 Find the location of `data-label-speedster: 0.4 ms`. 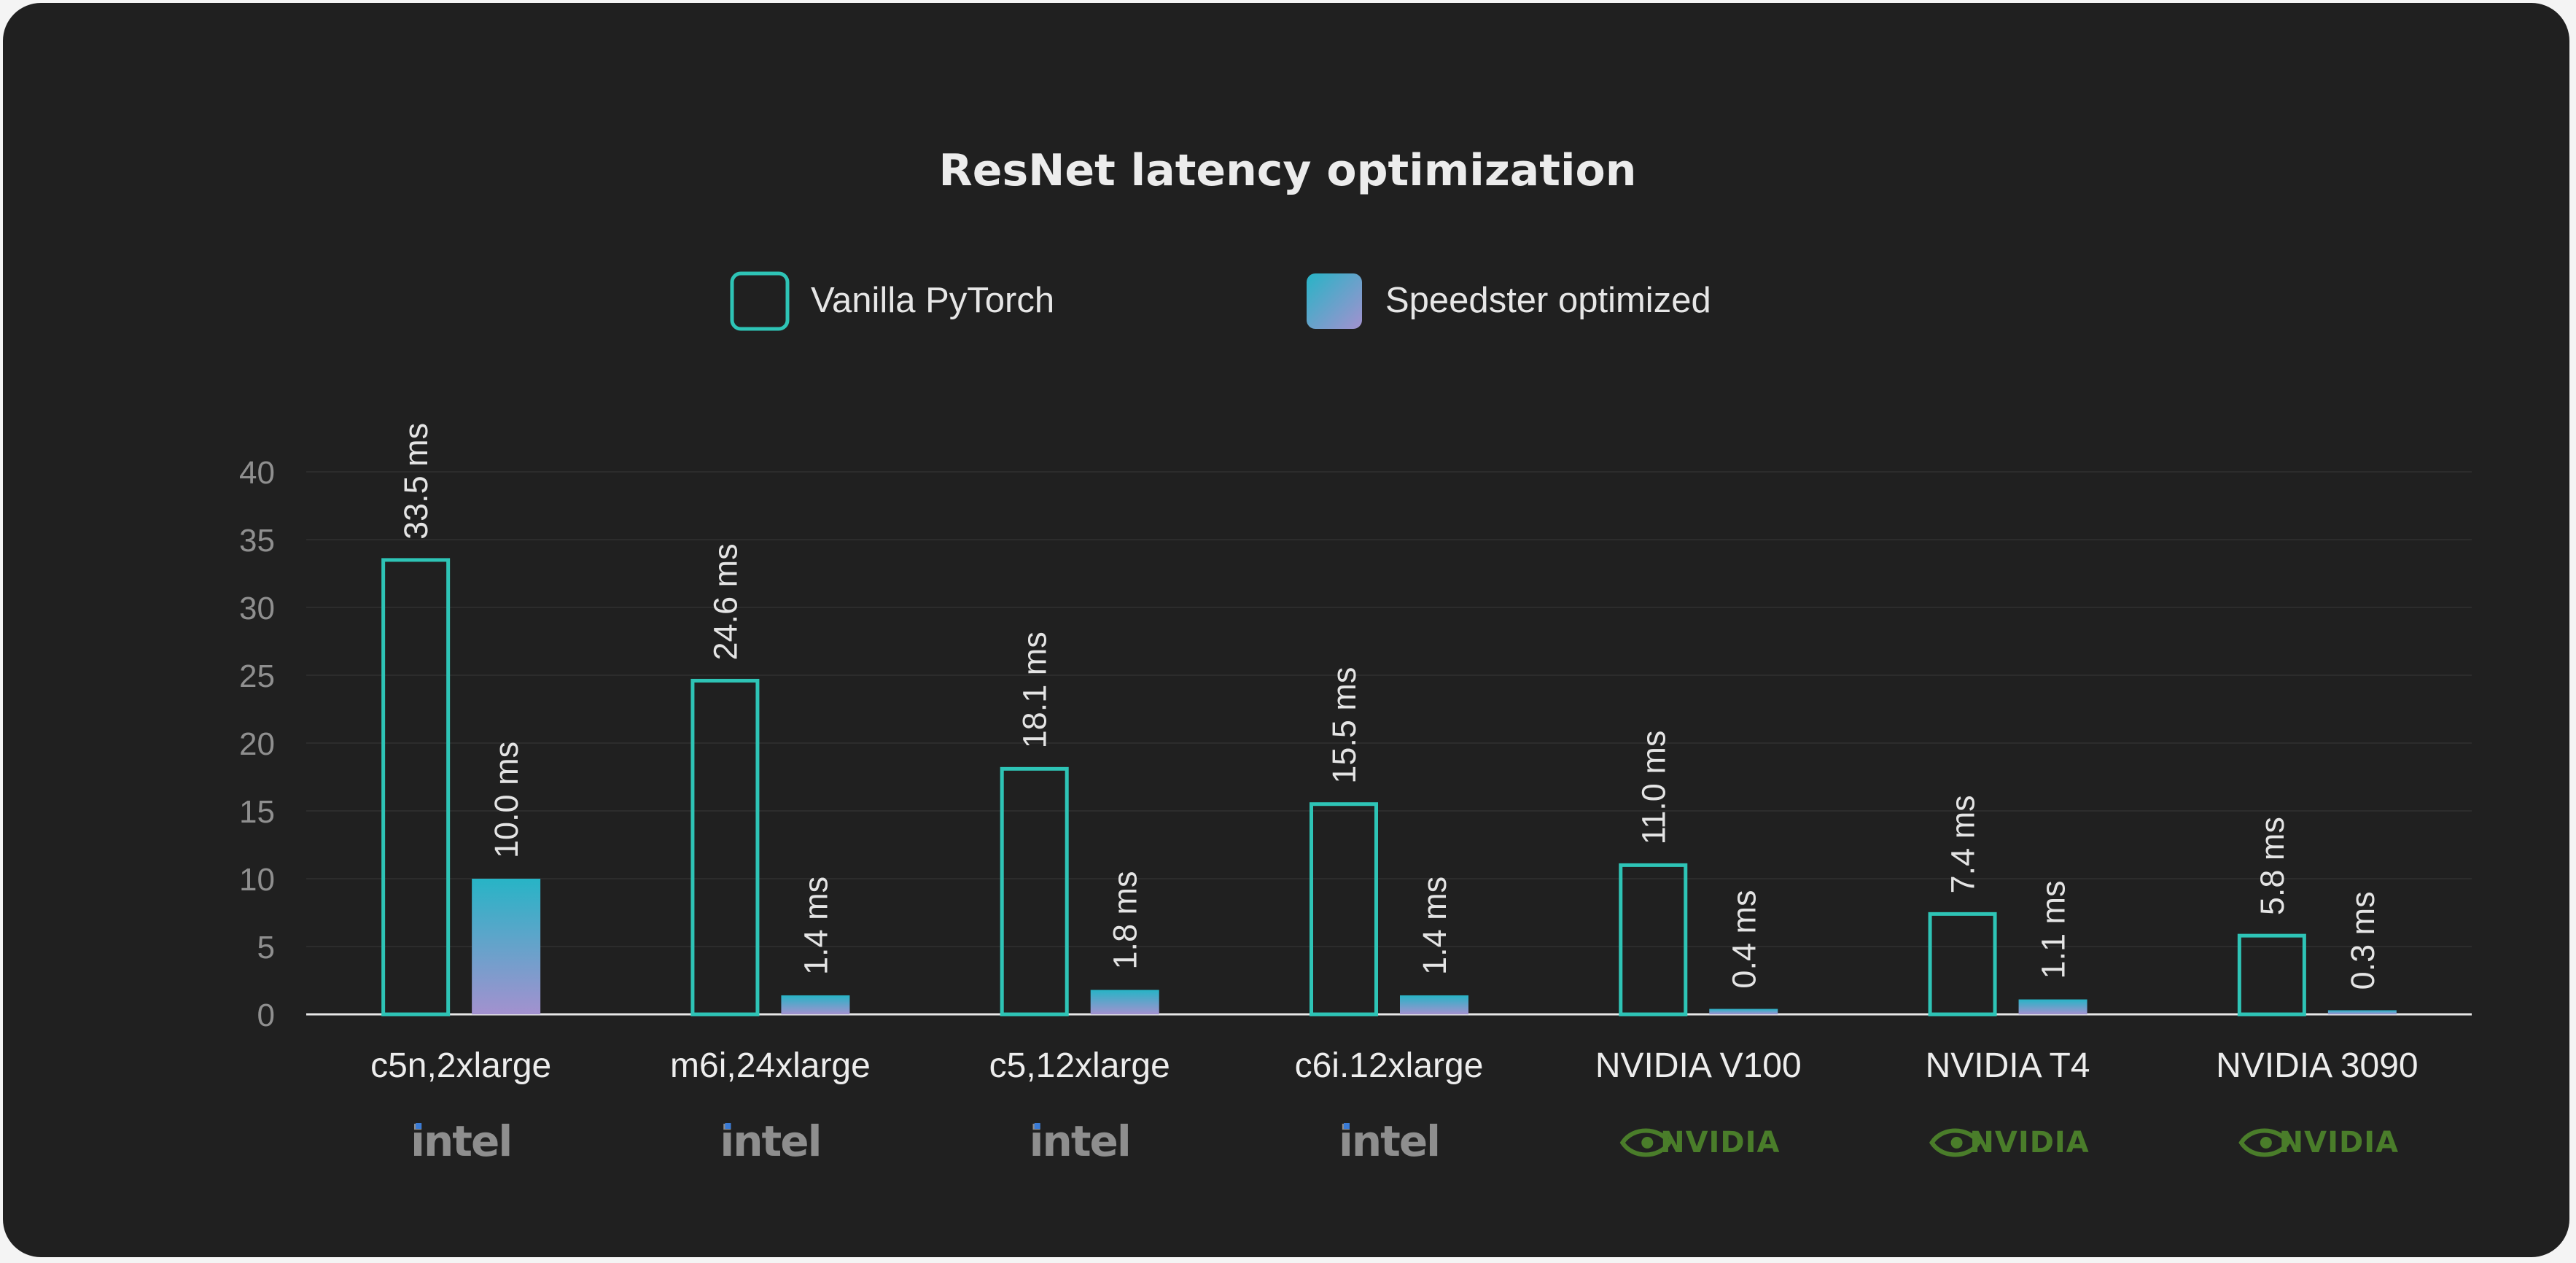

data-label-speedster: 0.4 ms is located at coordinates (1743, 939).